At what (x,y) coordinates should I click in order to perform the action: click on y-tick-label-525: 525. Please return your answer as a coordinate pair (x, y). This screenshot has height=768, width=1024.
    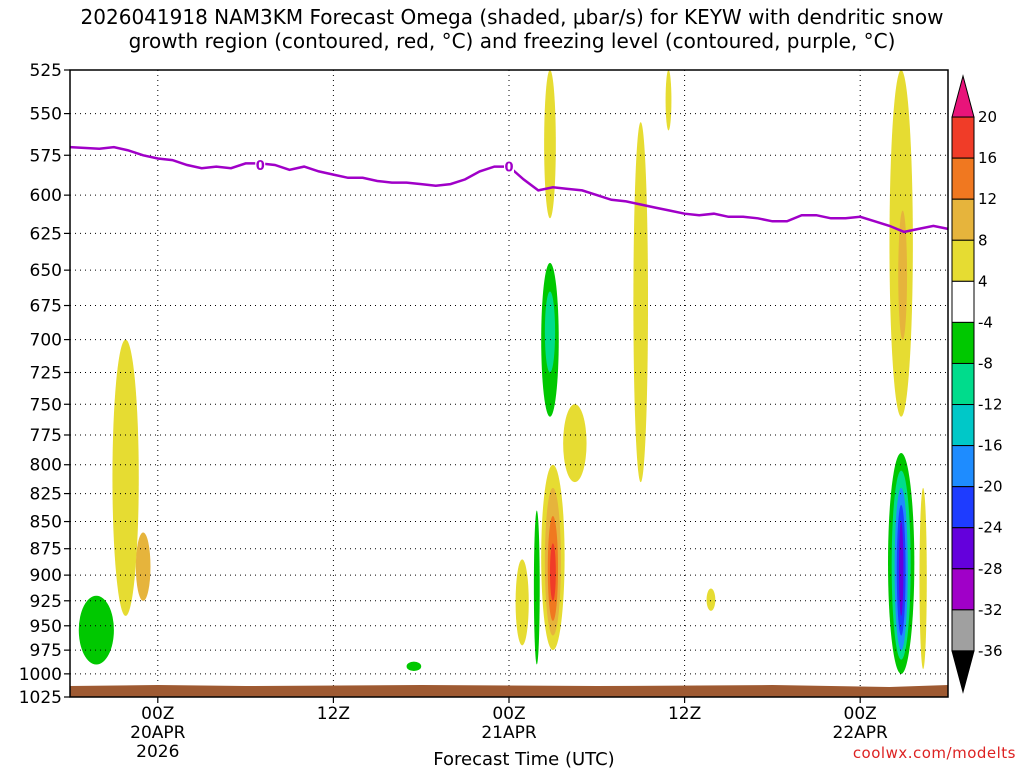
    Looking at the image, I should click on (46, 71).